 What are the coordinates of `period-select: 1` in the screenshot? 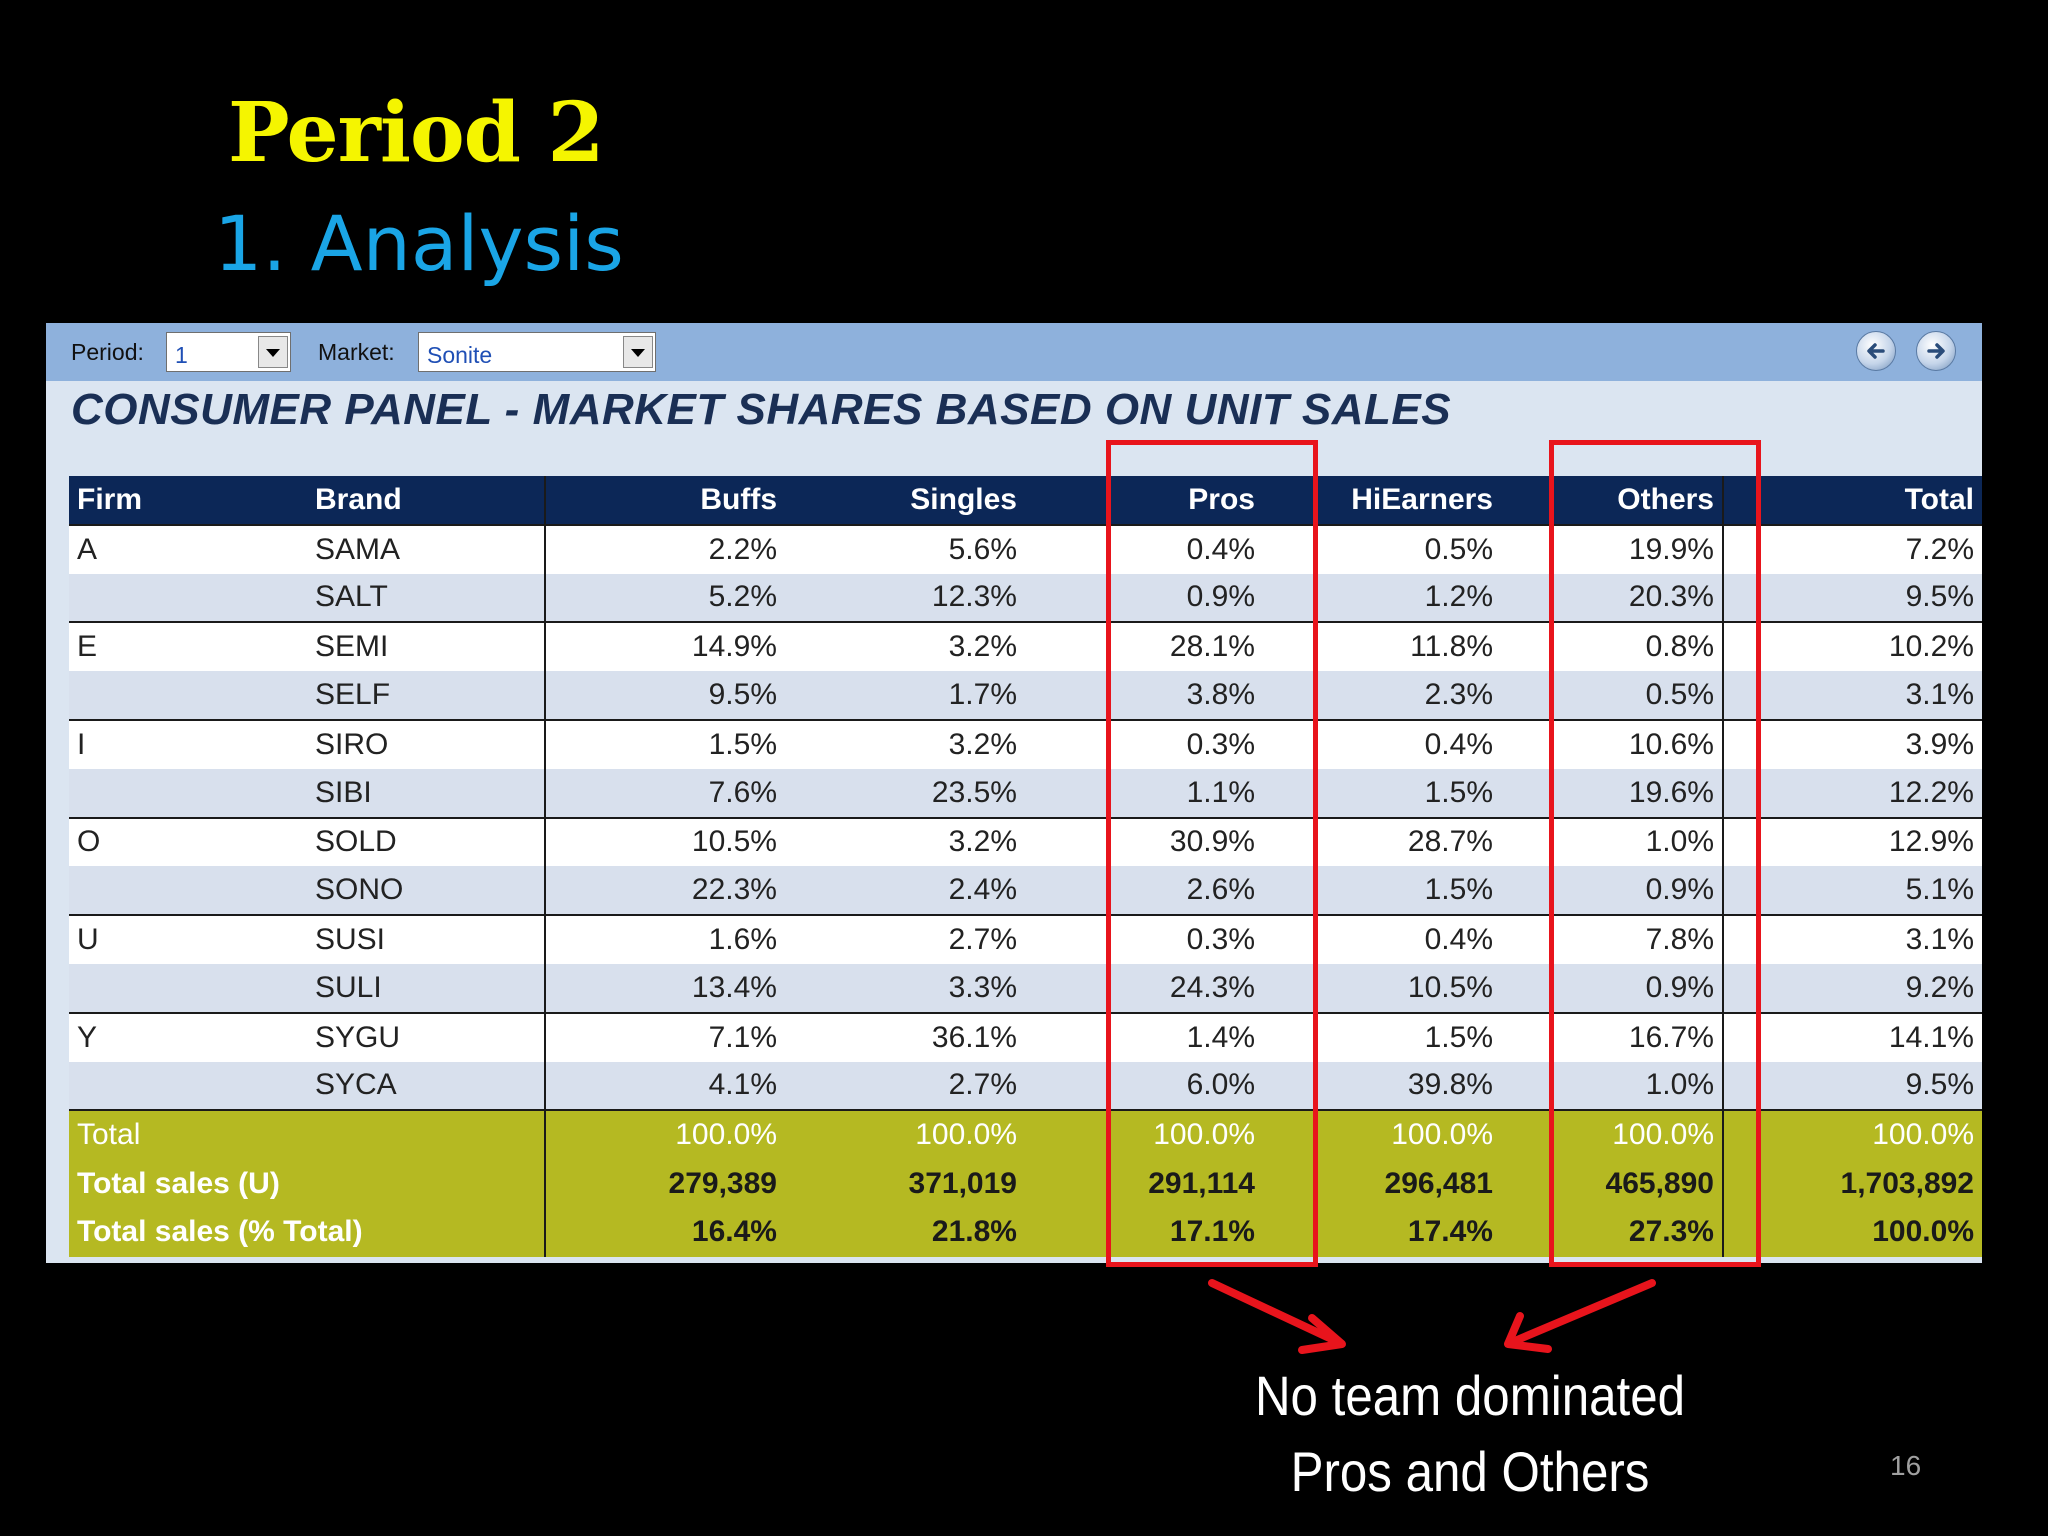 It's located at (228, 352).